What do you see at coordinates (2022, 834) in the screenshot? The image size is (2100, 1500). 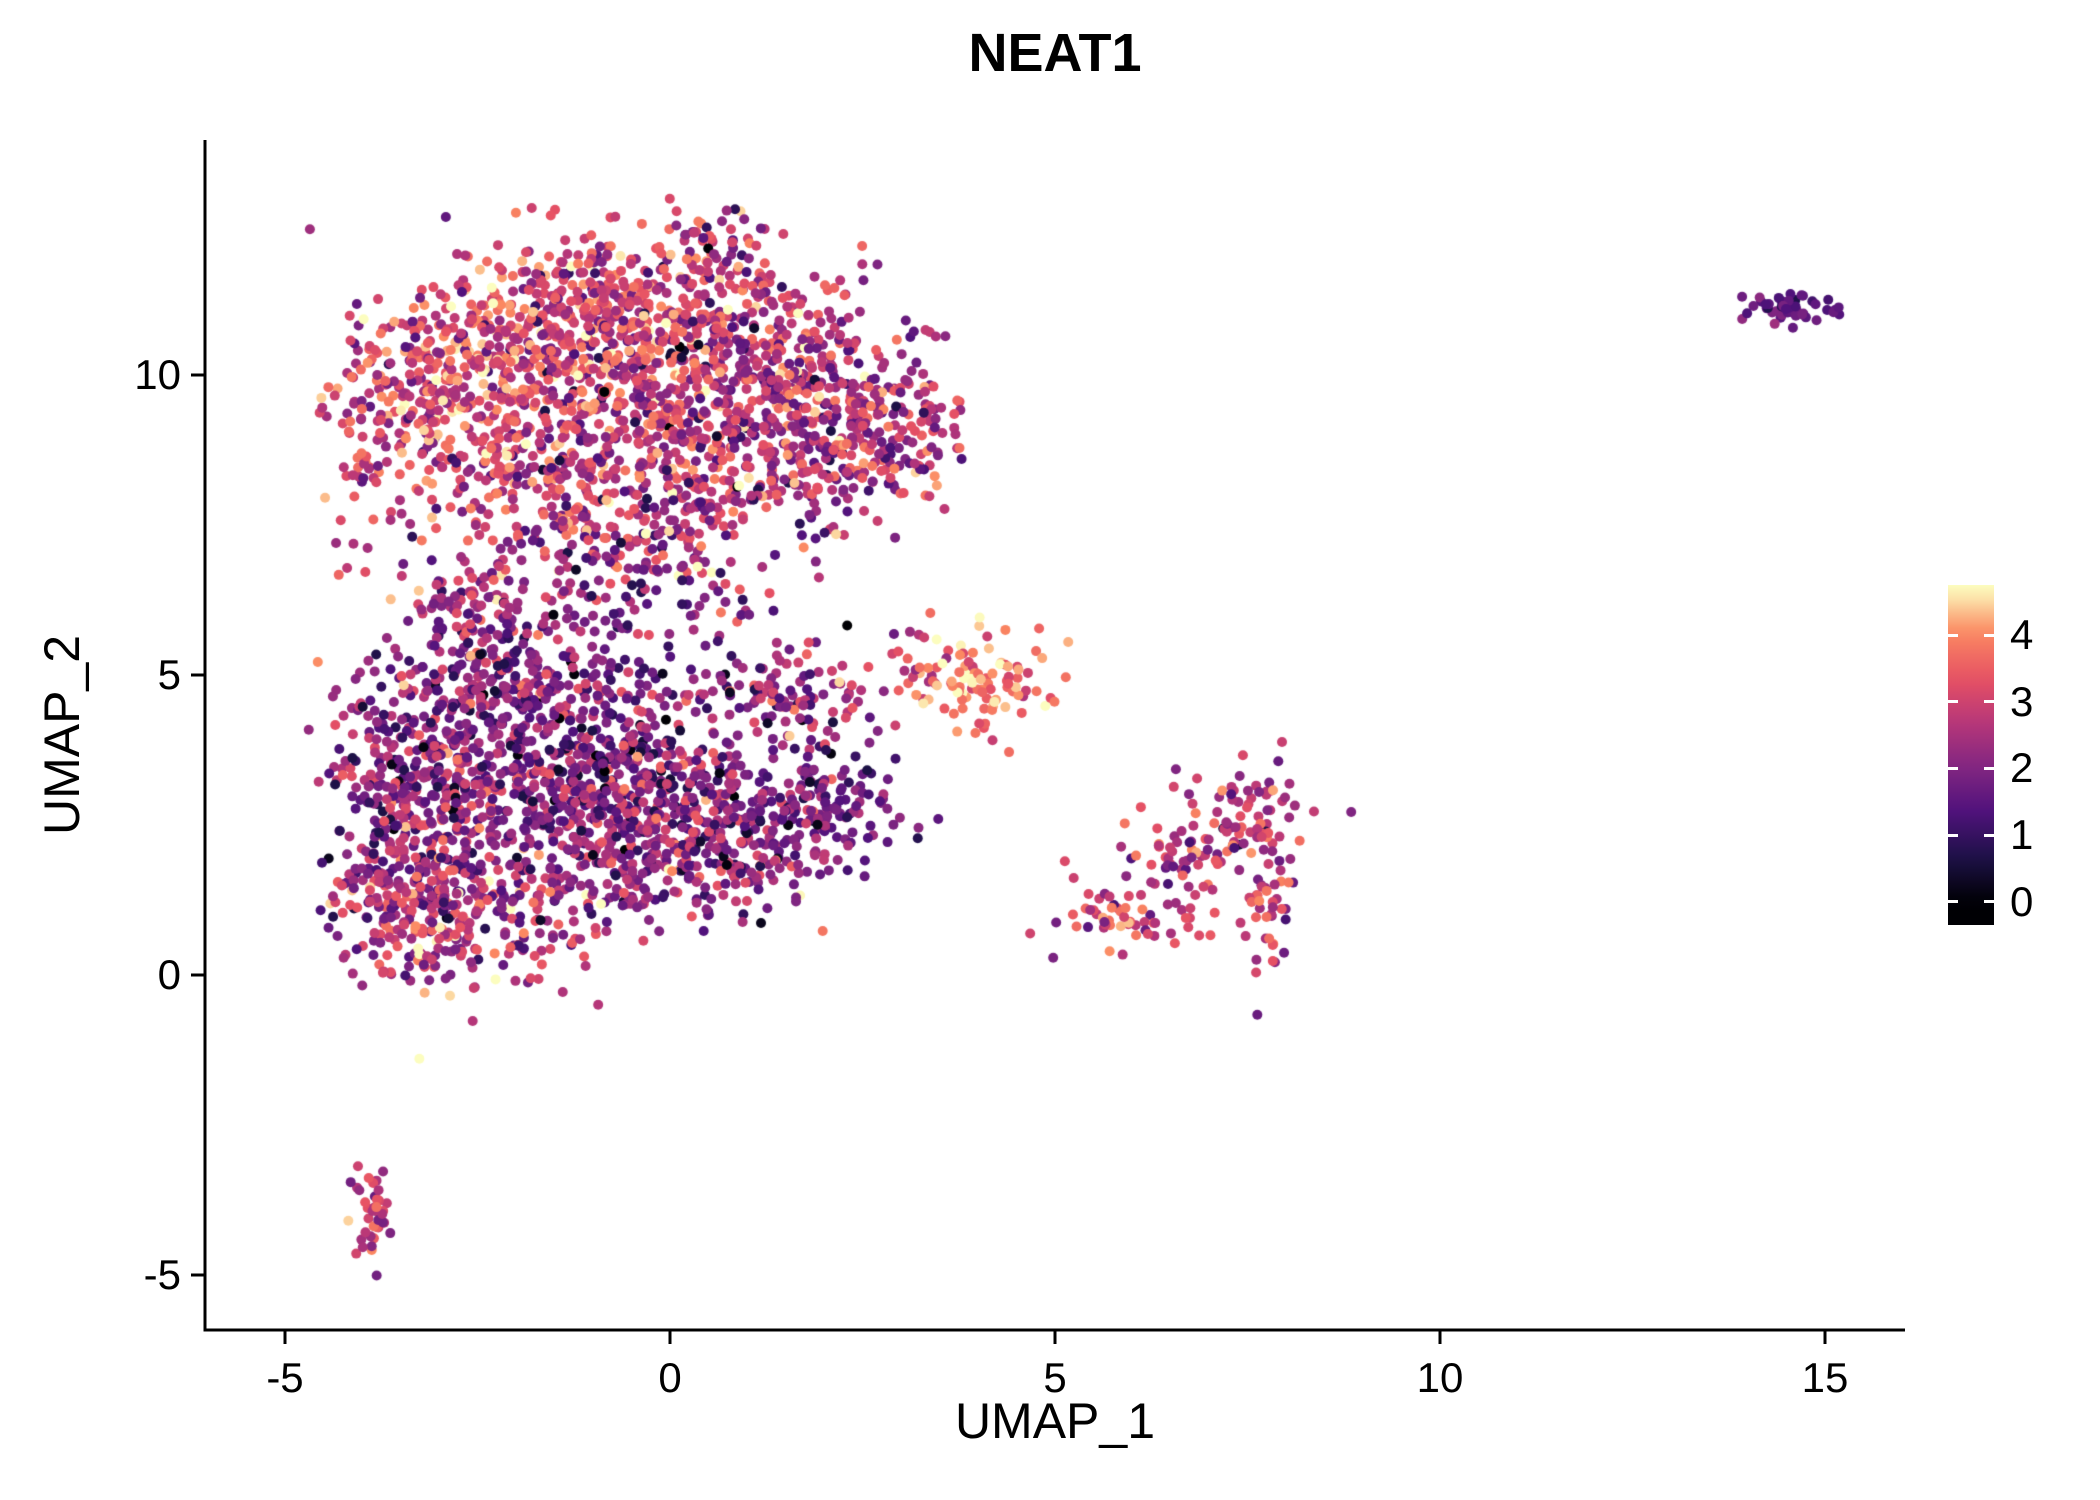 I see `colorbar-tick-label: 1` at bounding box center [2022, 834].